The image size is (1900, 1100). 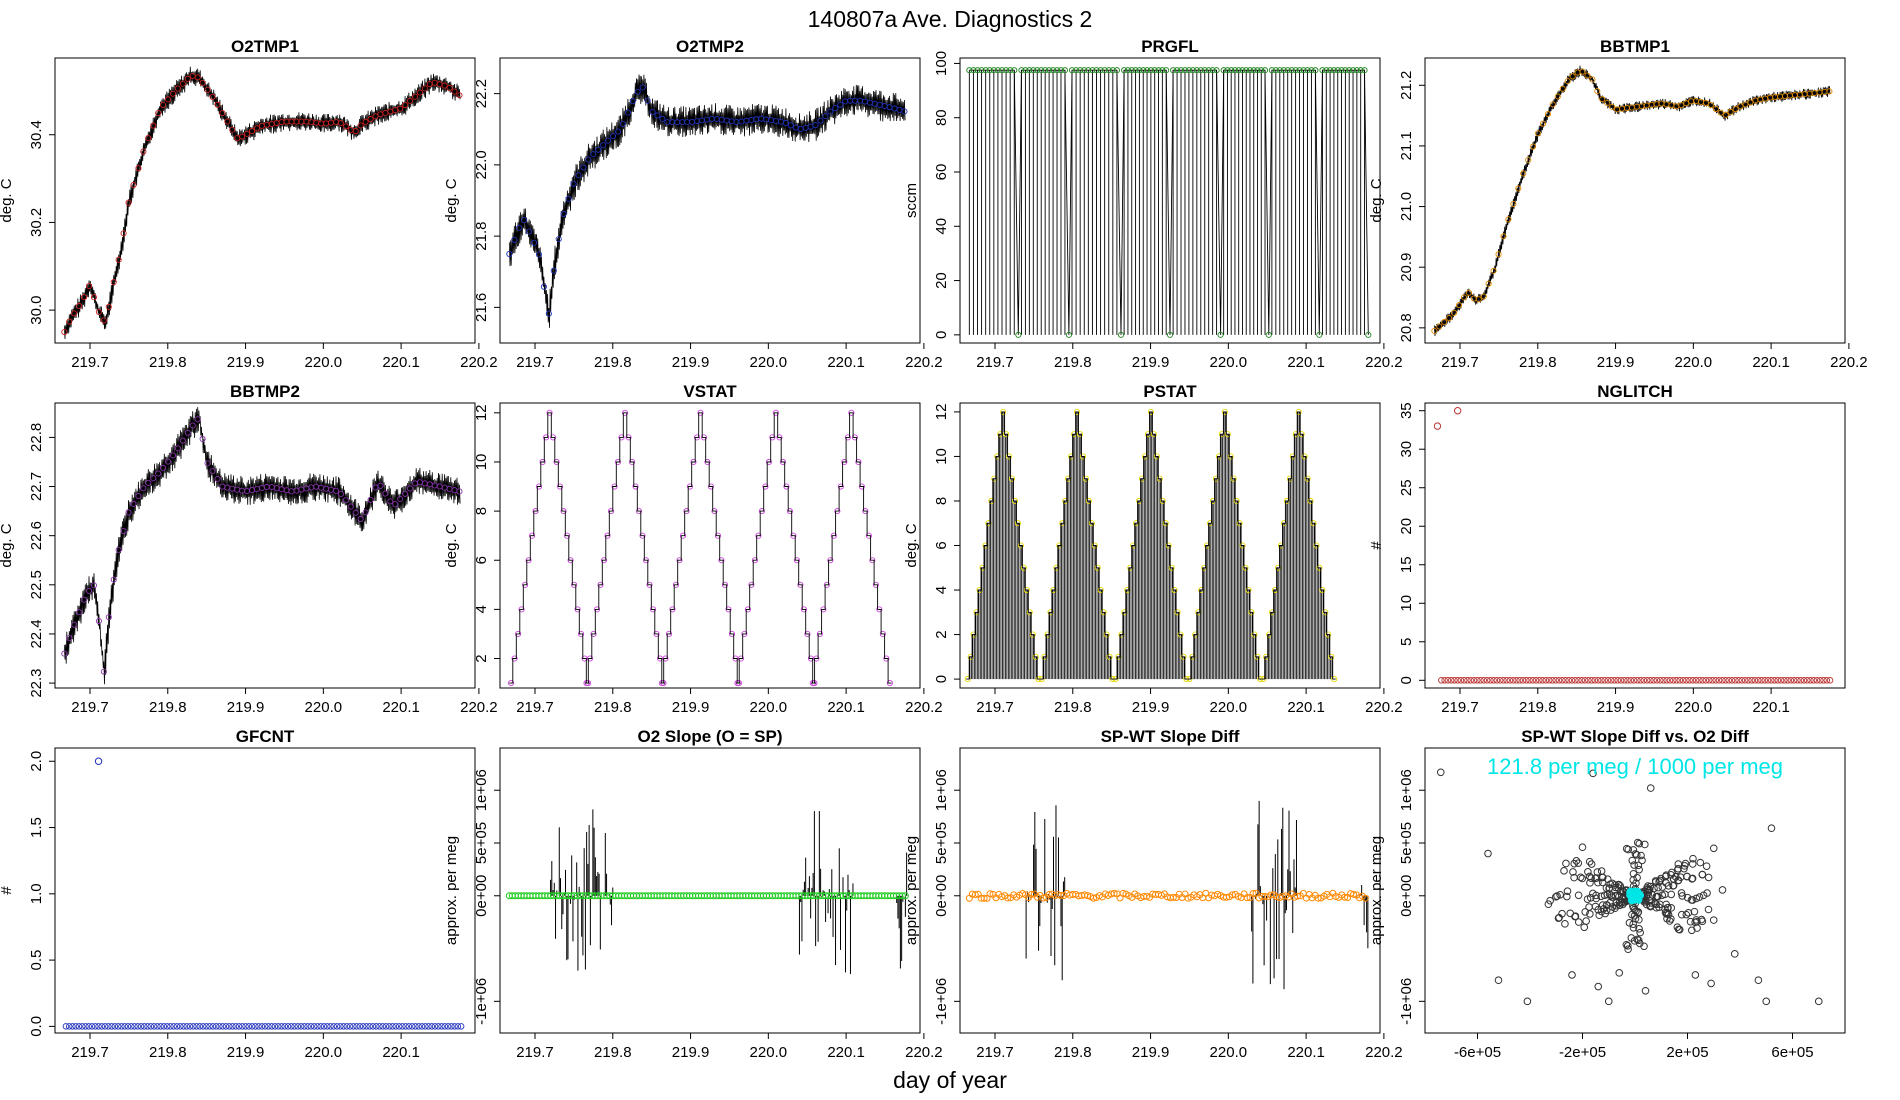 I want to click on x-tick-label: -2e+05, so click(x=1582, y=1052).